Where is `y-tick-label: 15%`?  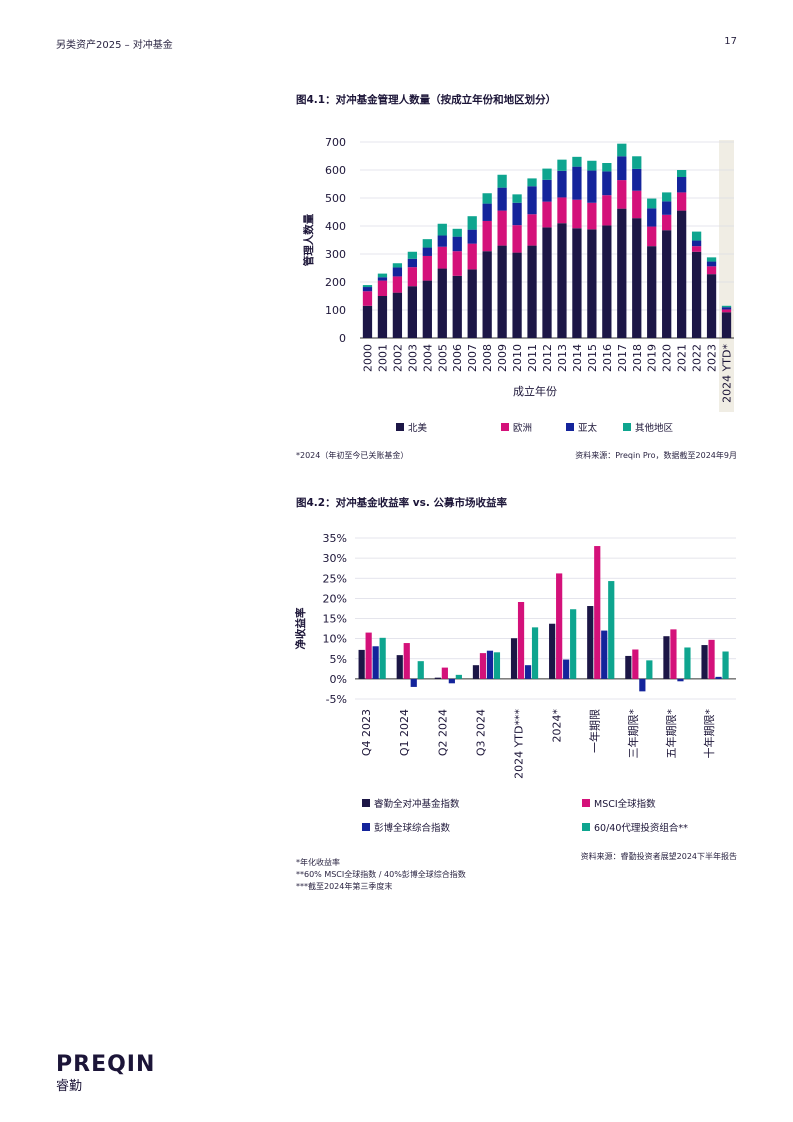 y-tick-label: 15% is located at coordinates (335, 619).